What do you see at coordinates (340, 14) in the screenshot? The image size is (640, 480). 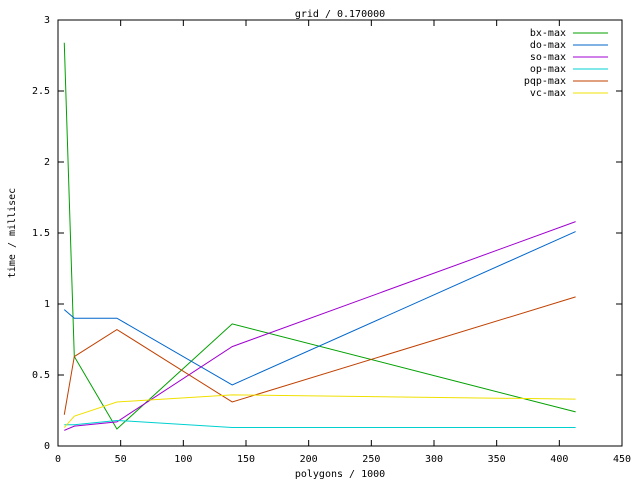 I see `chart-title: grid / 0.170000` at bounding box center [340, 14].